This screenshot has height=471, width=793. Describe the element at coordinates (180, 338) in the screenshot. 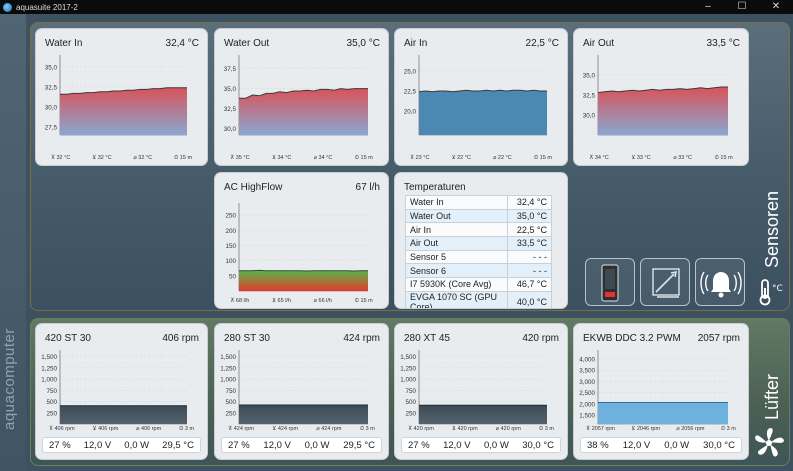

I see `fan-rpm: 406 rpm` at that location.